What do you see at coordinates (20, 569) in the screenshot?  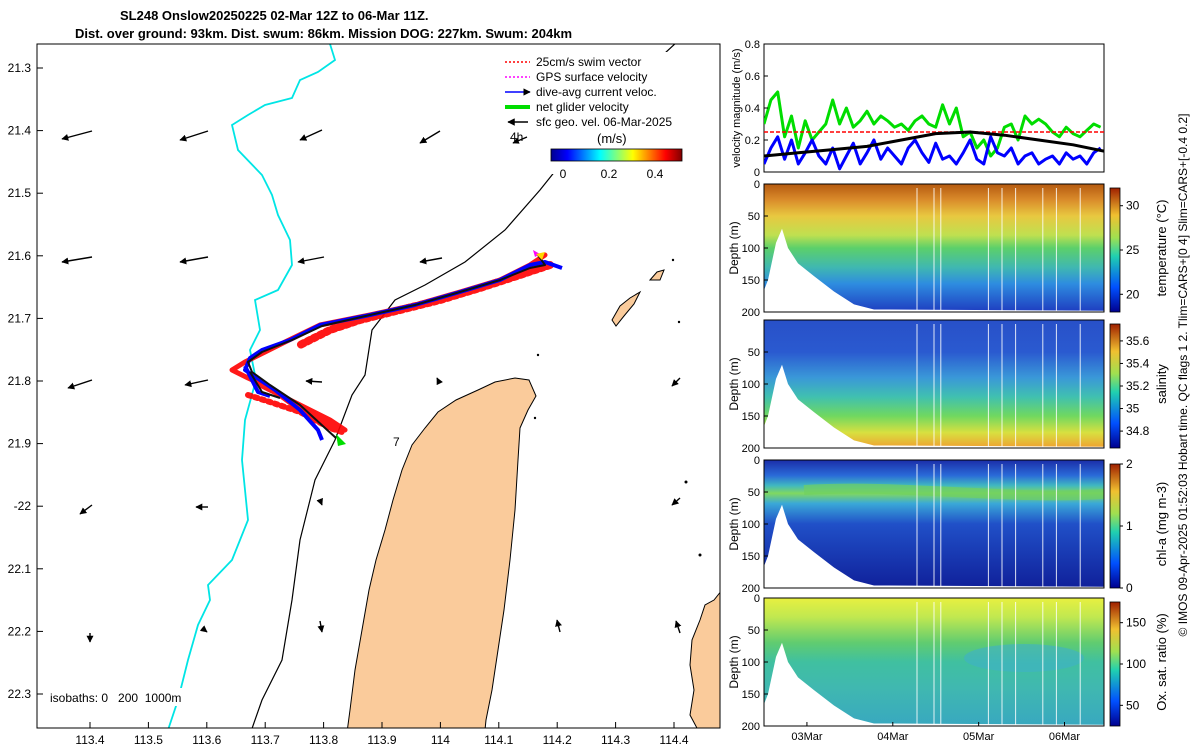 I see `map-y-tick-label: 22.1` at bounding box center [20, 569].